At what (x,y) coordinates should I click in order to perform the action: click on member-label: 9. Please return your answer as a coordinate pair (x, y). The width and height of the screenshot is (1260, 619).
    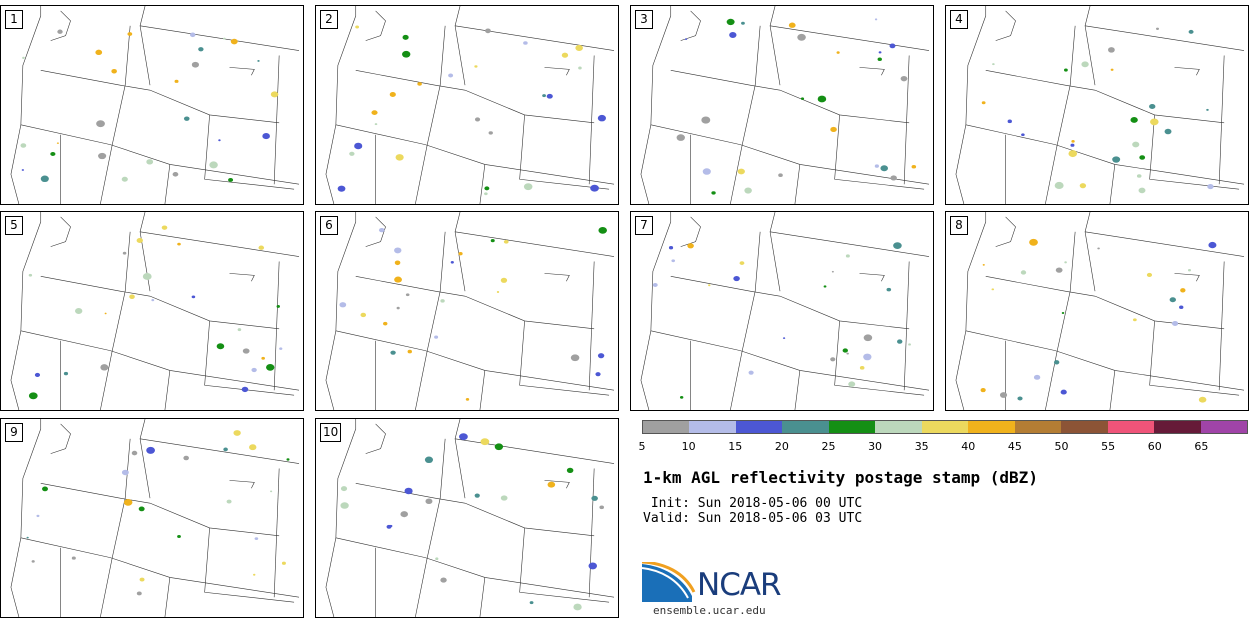
    Looking at the image, I should click on (14, 432).